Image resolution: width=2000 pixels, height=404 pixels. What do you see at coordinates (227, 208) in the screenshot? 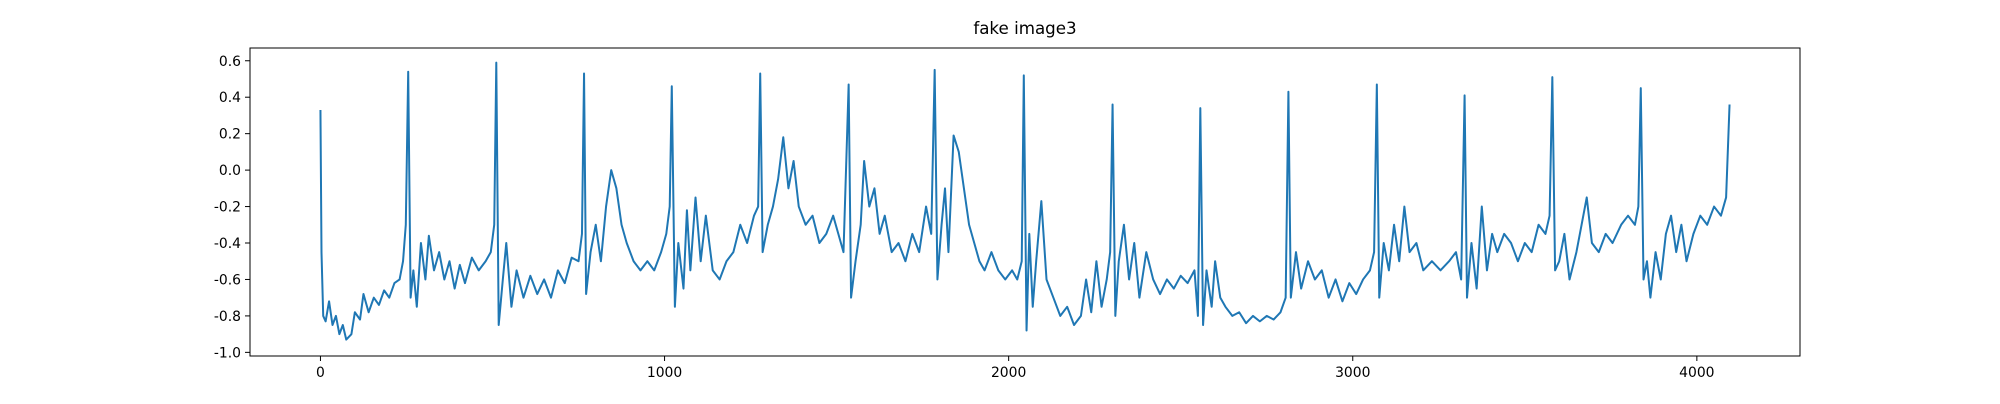
I see `y-tick-label: -0.2` at bounding box center [227, 208].